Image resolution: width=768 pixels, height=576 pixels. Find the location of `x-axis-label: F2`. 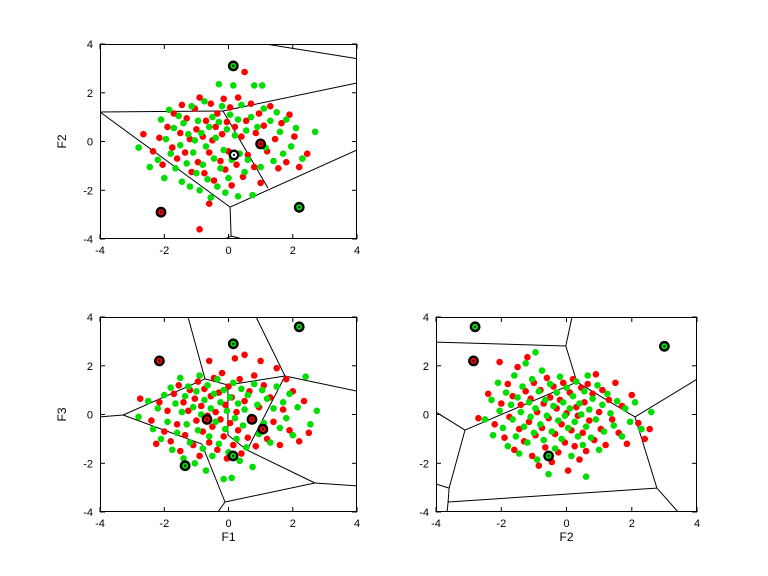

x-axis-label: F2 is located at coordinates (566, 537).